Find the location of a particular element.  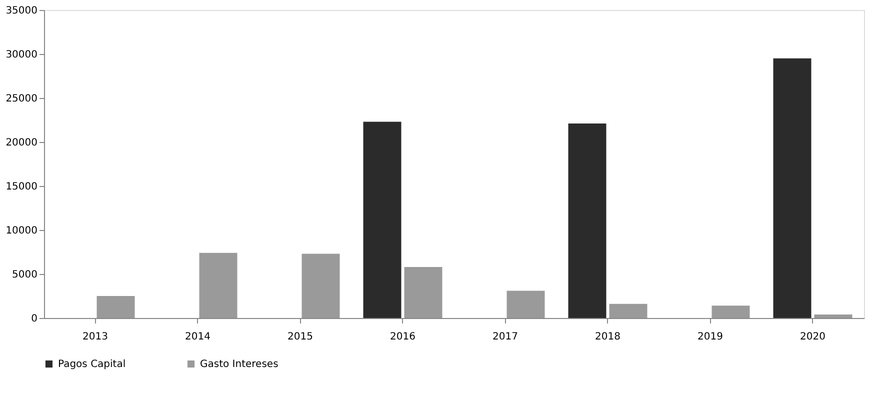

x-tick-label: 2017 is located at coordinates (505, 337).